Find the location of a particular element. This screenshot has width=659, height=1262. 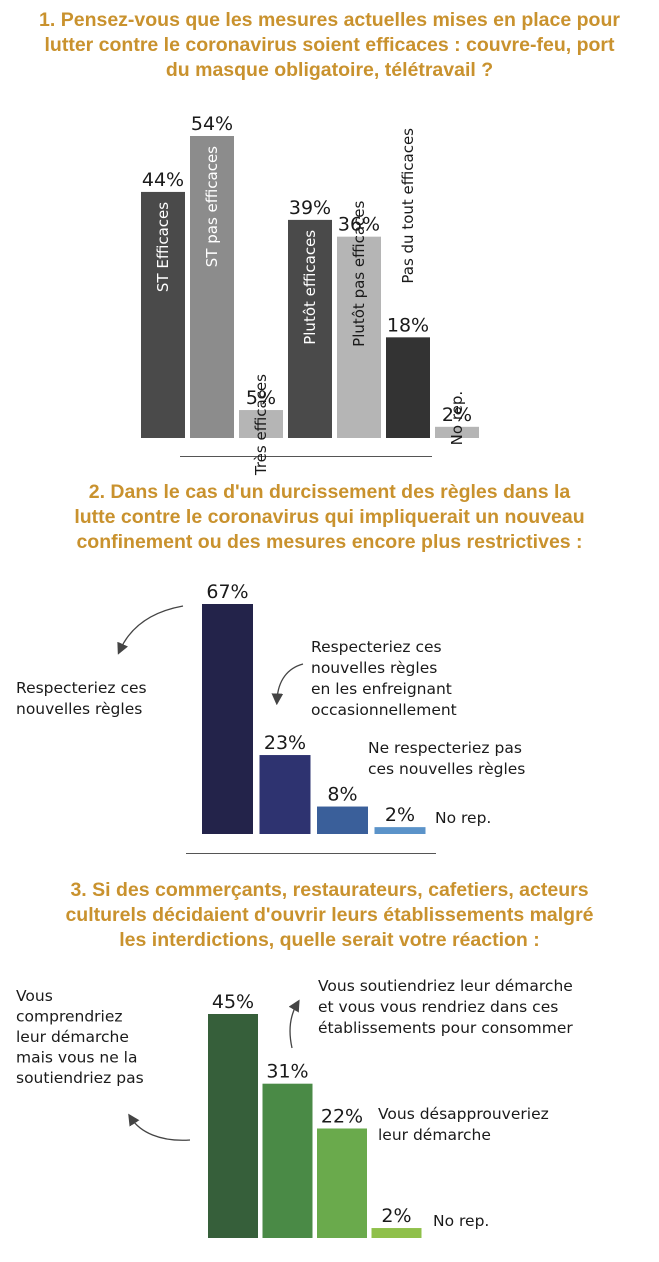

q1-value-label: 44% is located at coordinates (163, 180).